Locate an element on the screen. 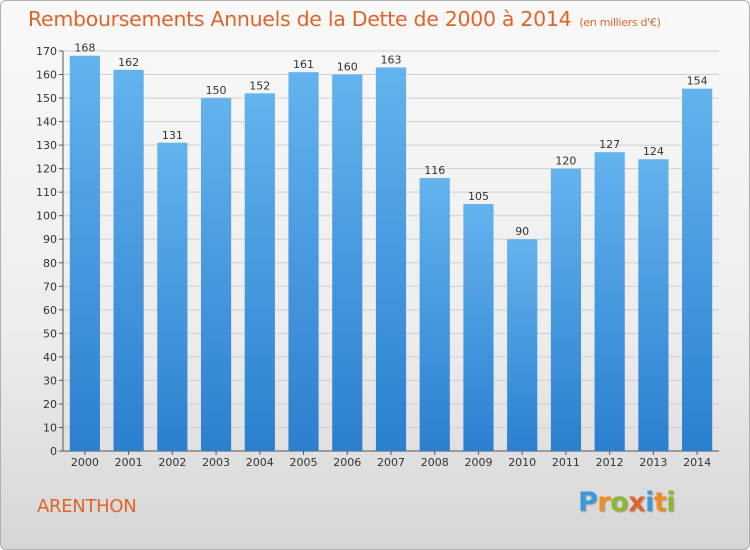 The image size is (750, 550). y-tick-label: 70 is located at coordinates (50, 286).